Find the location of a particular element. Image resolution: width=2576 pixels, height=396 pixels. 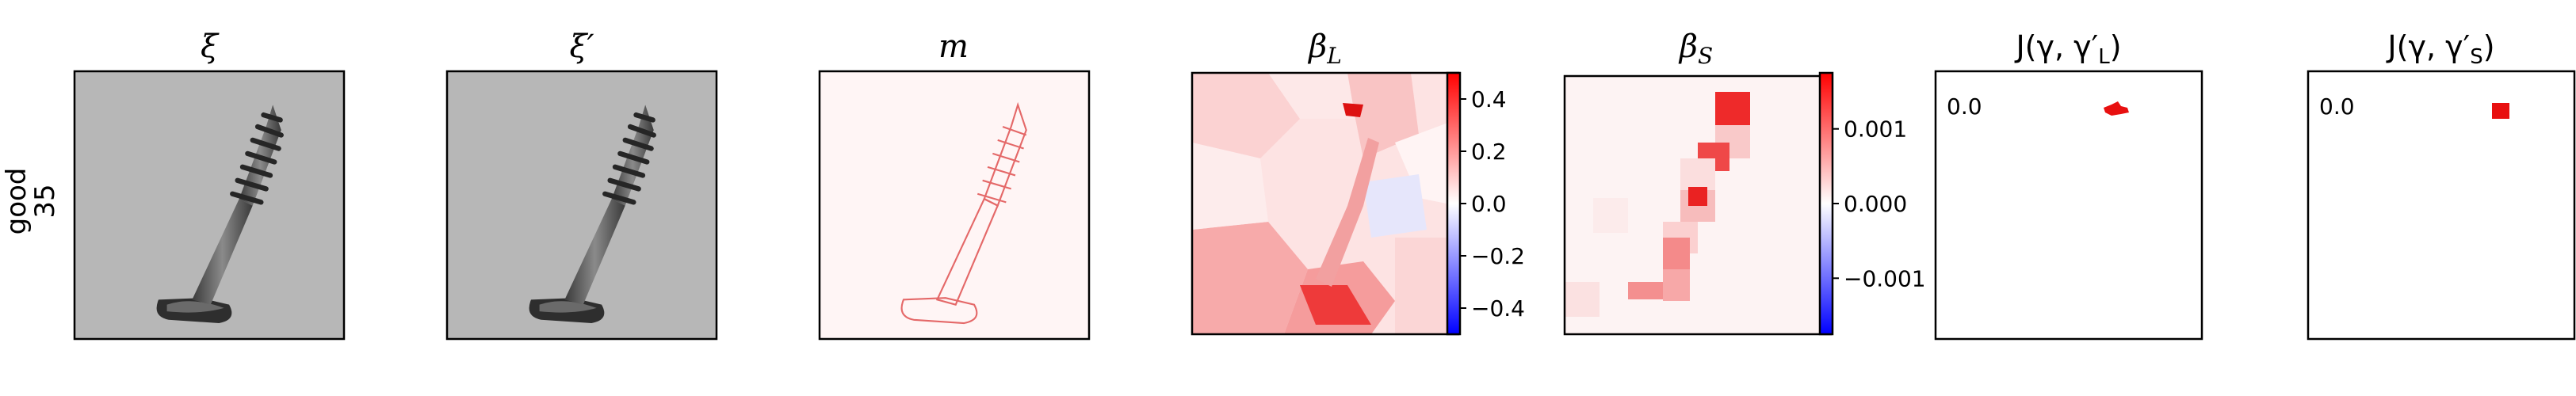

panel-j-l-image is located at coordinates (2069, 205).